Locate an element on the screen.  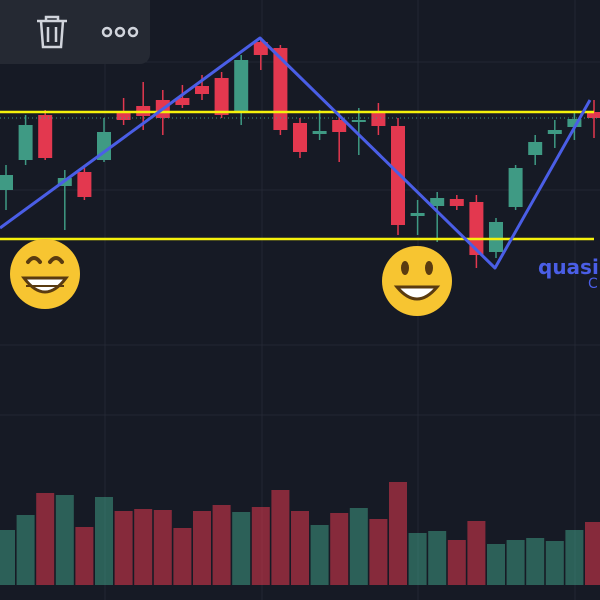
annotation-text: C is located at coordinates (593, 284).